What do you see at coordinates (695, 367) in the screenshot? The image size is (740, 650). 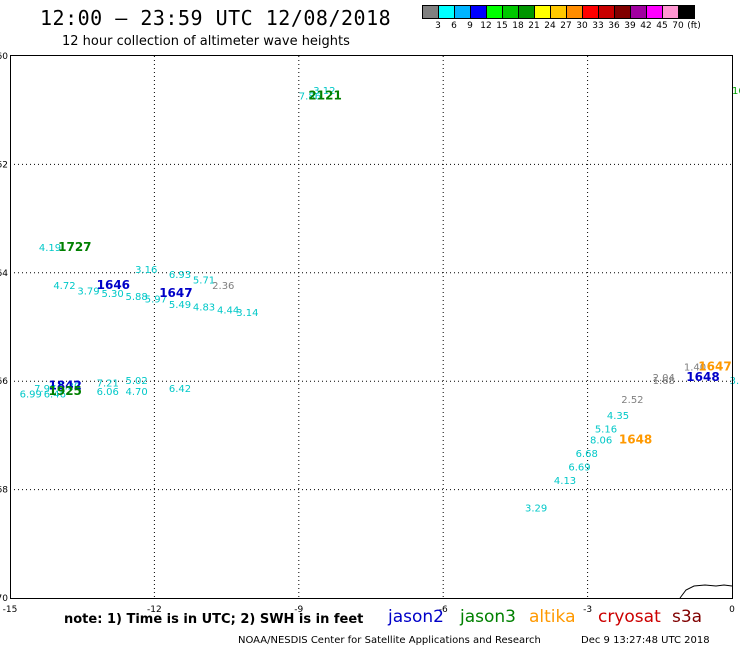 I see `wave-height-value: 1.40` at bounding box center [695, 367].